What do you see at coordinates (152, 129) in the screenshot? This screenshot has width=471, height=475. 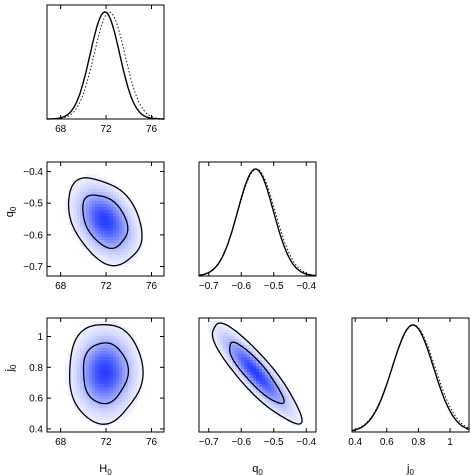 I see `x-tick-label-H0: 76` at bounding box center [152, 129].